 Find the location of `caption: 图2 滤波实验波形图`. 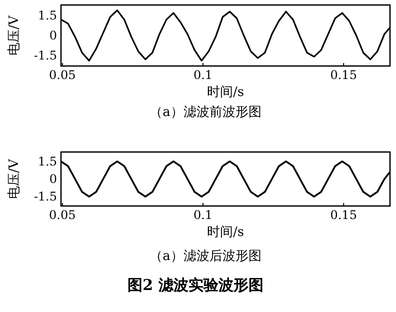

caption: 图2 滤波实验波形图 is located at coordinates (196, 285).